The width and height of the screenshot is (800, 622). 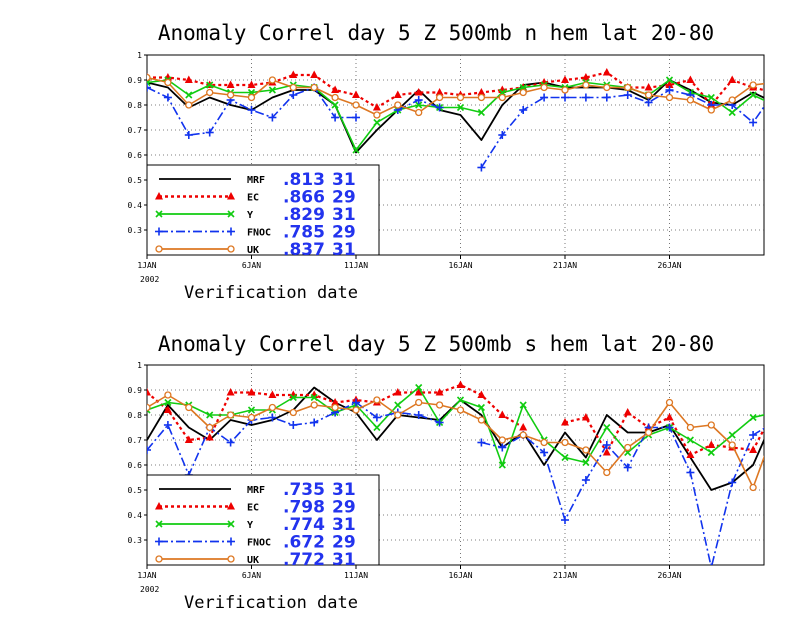 I want to click on x-tick-label: 1JAN, so click(x=146, y=575).